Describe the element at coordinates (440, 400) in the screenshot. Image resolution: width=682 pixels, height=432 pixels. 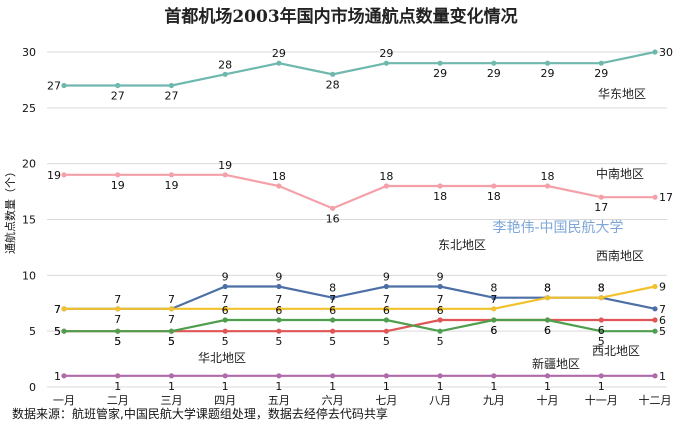
I see `x-tick-label: 八月` at that location.